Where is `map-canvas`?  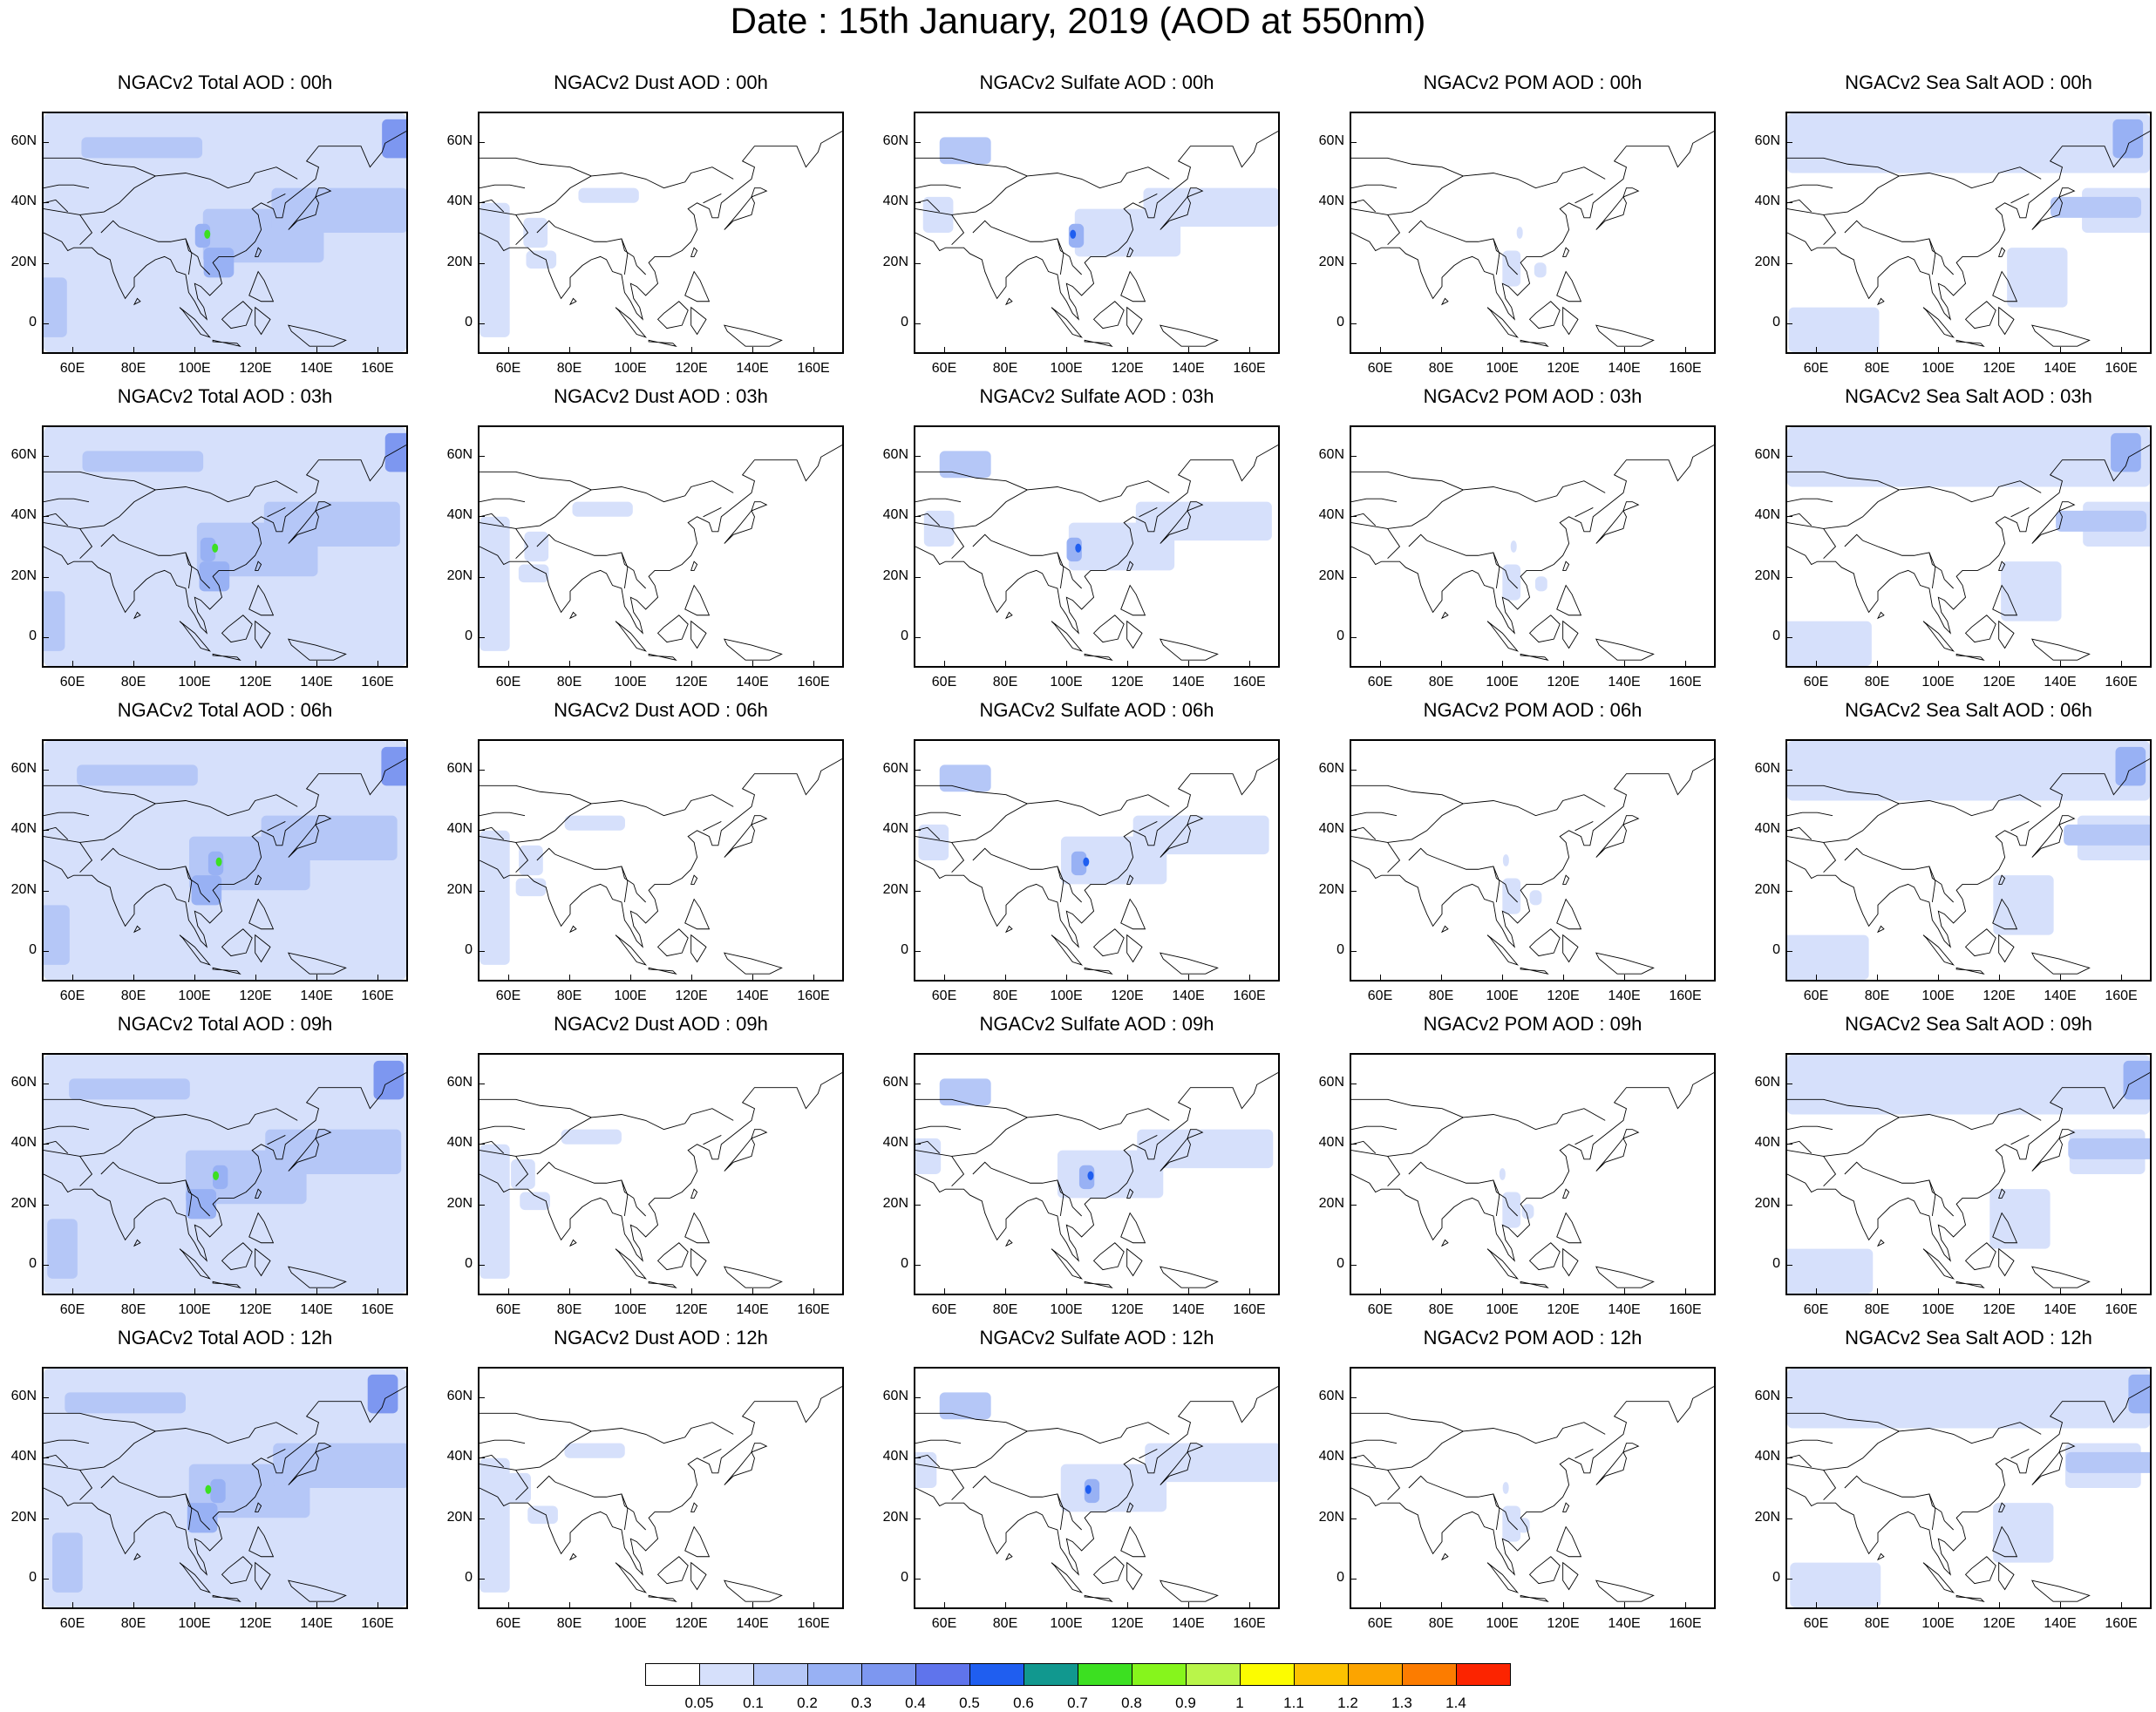 map-canvas is located at coordinates (1096, 1494).